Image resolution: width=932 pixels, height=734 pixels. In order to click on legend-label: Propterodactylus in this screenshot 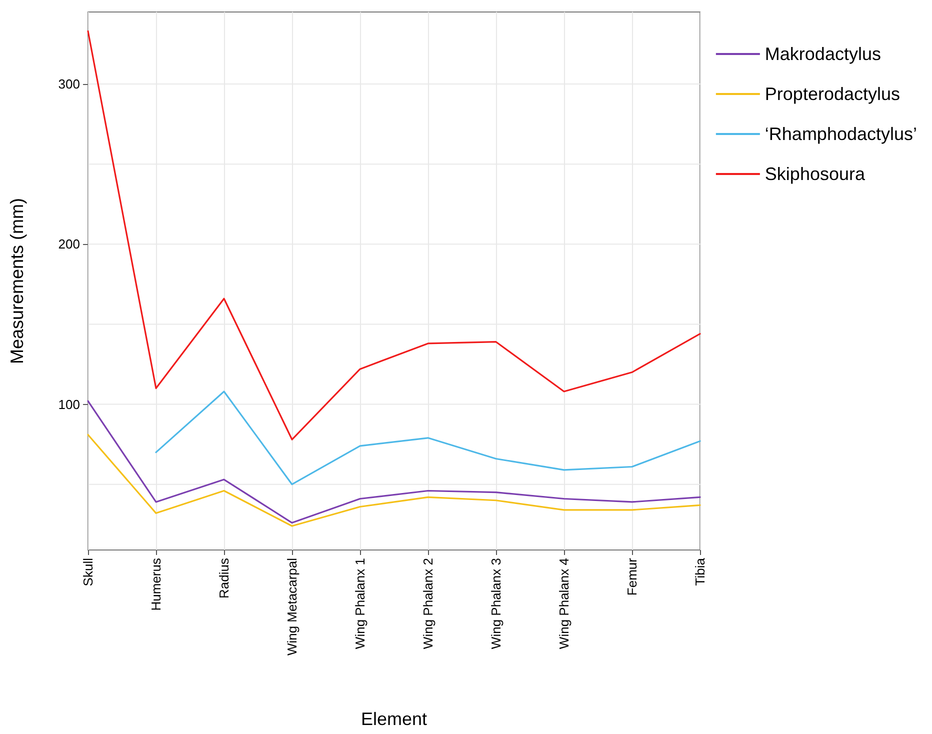, I will do `click(832, 94)`.